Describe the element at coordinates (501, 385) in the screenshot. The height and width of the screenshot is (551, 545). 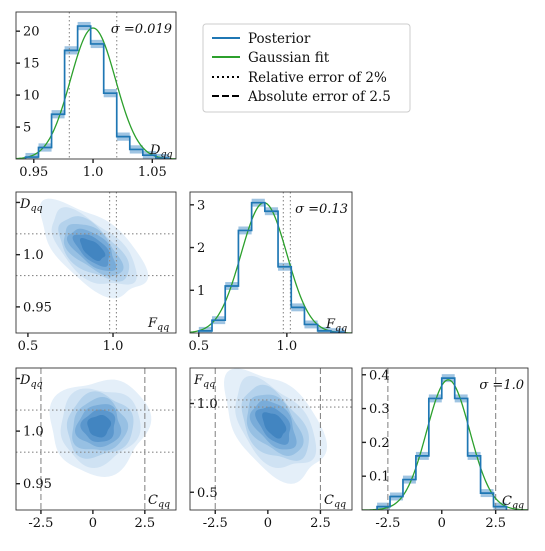
I see `sigma-annotation: σ =1.0` at that location.